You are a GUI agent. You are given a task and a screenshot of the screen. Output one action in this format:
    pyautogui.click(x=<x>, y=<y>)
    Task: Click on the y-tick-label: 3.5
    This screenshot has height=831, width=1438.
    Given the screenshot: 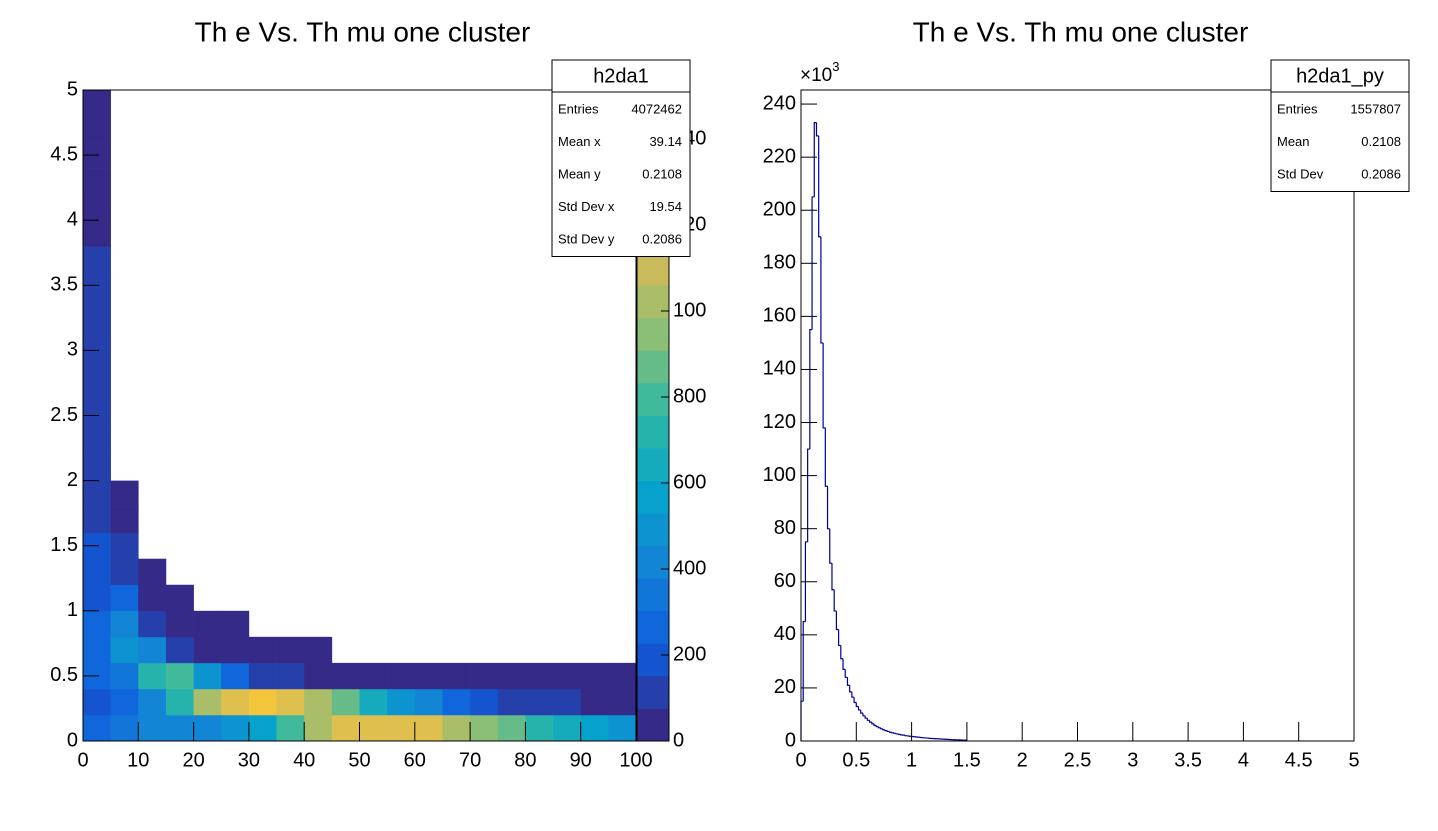 What is the action you would take?
    pyautogui.click(x=64, y=285)
    